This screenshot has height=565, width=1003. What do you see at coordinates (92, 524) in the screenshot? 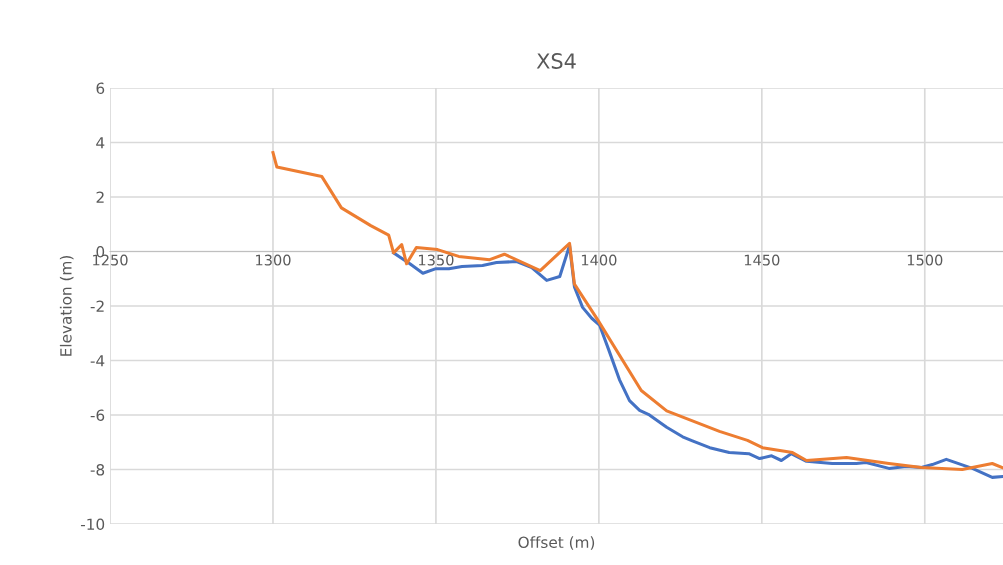
I see `y-tick-label: -10` at bounding box center [92, 524].